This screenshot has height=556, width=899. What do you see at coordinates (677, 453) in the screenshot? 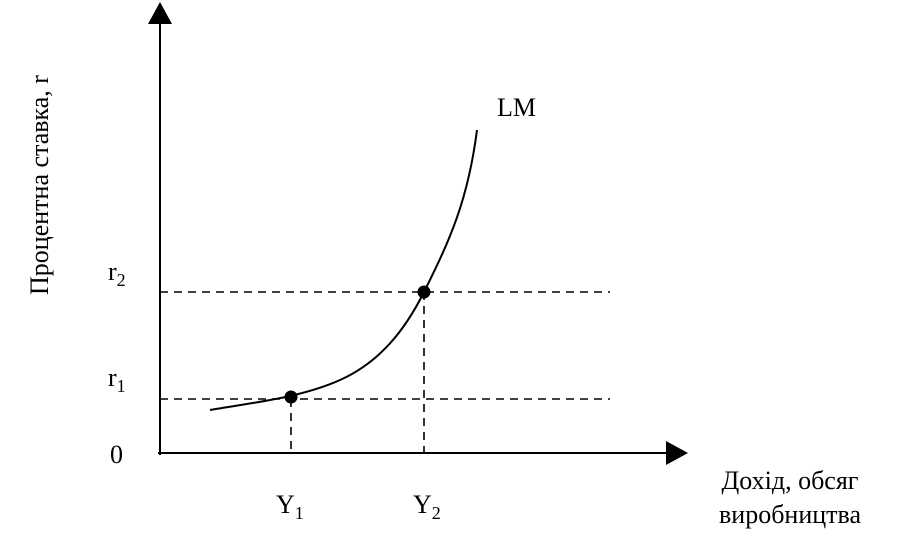
I see `x-axis-arrow` at bounding box center [677, 453].